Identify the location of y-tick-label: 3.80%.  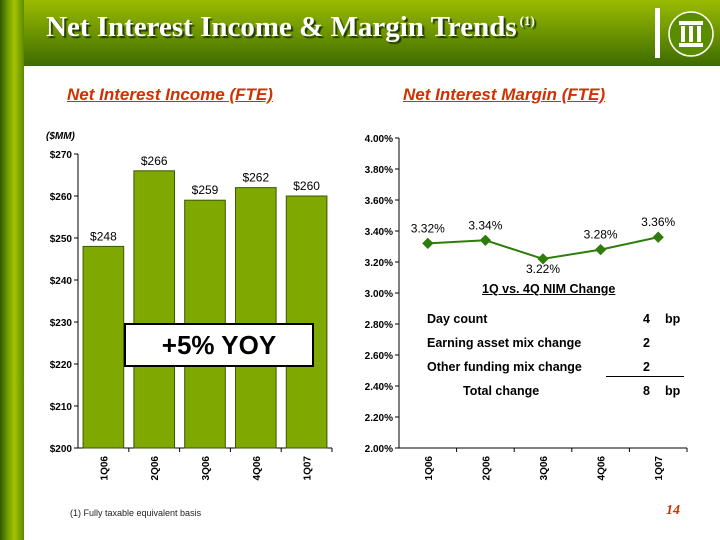
(379, 170).